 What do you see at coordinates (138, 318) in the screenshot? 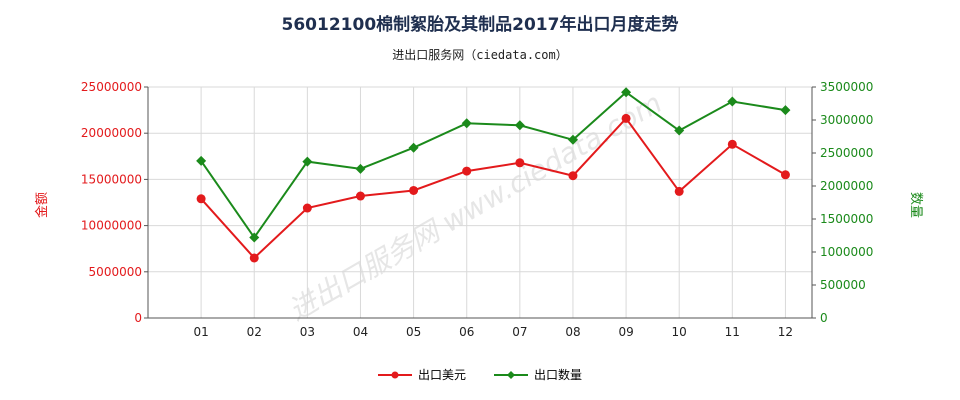
I see `y-left-tick-label: 0` at bounding box center [138, 318].